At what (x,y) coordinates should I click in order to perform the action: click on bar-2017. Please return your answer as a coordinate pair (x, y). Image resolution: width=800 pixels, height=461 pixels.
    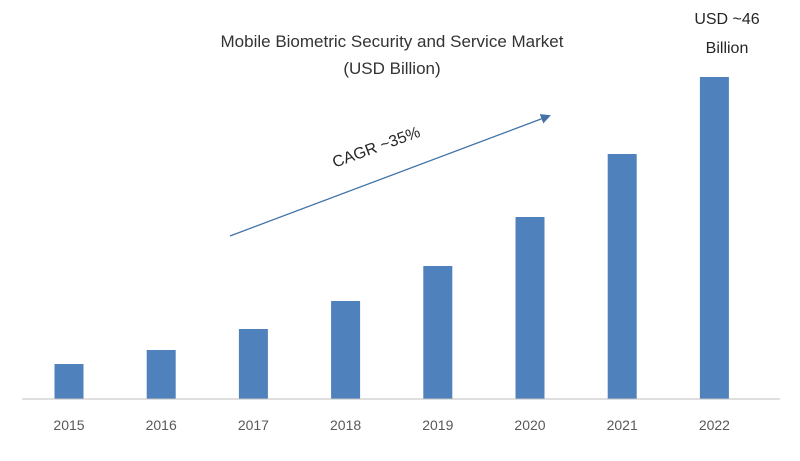
    Looking at the image, I should click on (253, 364).